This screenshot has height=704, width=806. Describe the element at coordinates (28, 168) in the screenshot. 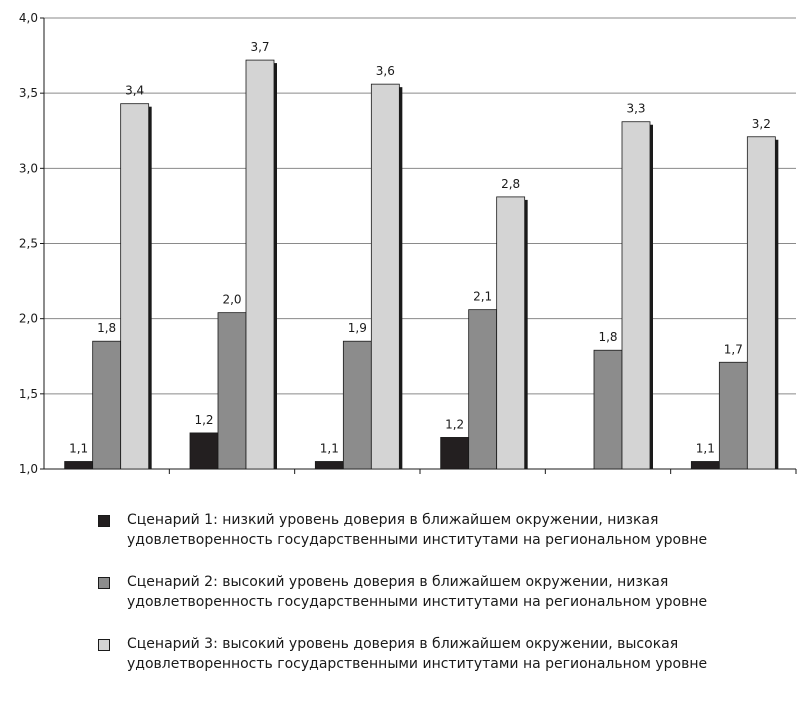

I see `y-tick-label: 3,0` at that location.